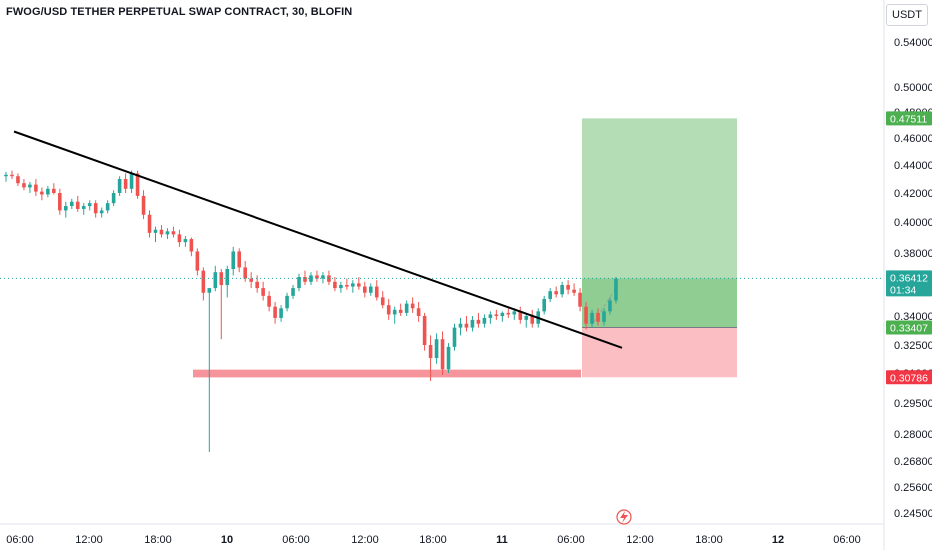 Image resolution: width=932 pixels, height=550 pixels. What do you see at coordinates (909, 327) in the screenshot?
I see `entry-badge: 0.33407` at bounding box center [909, 327].